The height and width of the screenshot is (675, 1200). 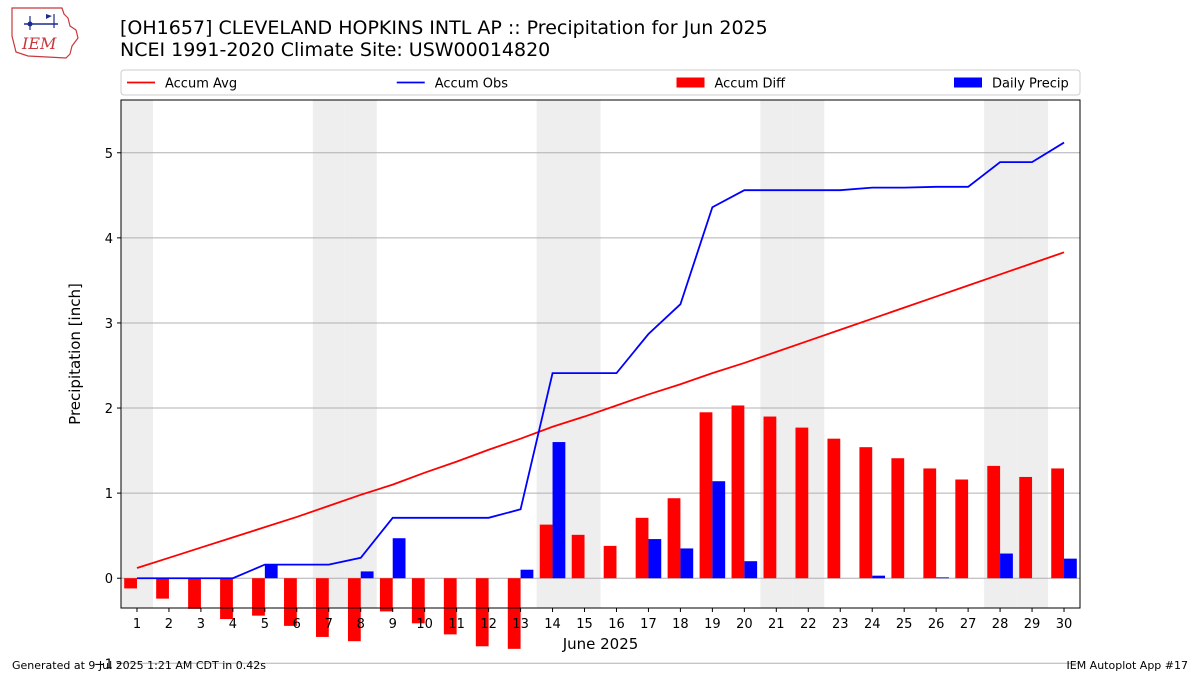 I want to click on logo-text: IEM, so click(x=39, y=43).